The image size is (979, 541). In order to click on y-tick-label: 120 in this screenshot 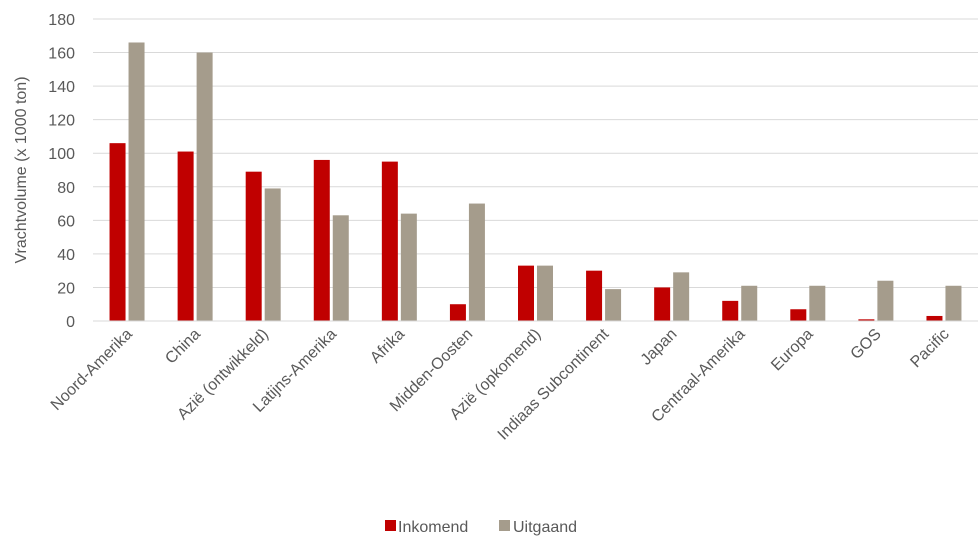, I will do `click(61, 121)`.